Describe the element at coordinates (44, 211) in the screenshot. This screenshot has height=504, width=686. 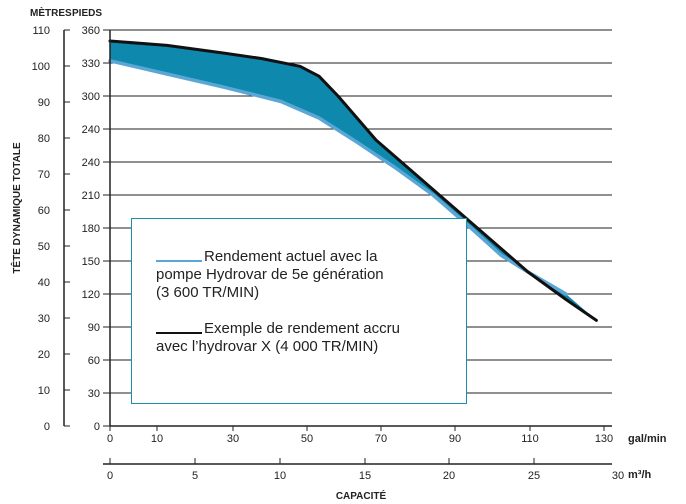
I see `metres-tick-label: 60` at that location.